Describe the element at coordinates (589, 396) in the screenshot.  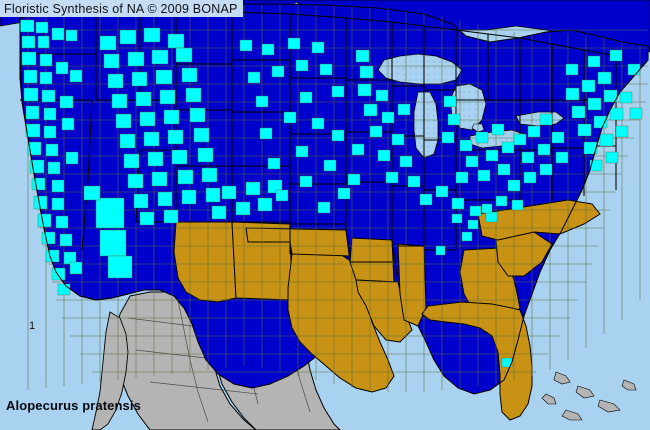
I see `caribbean-islands` at that location.